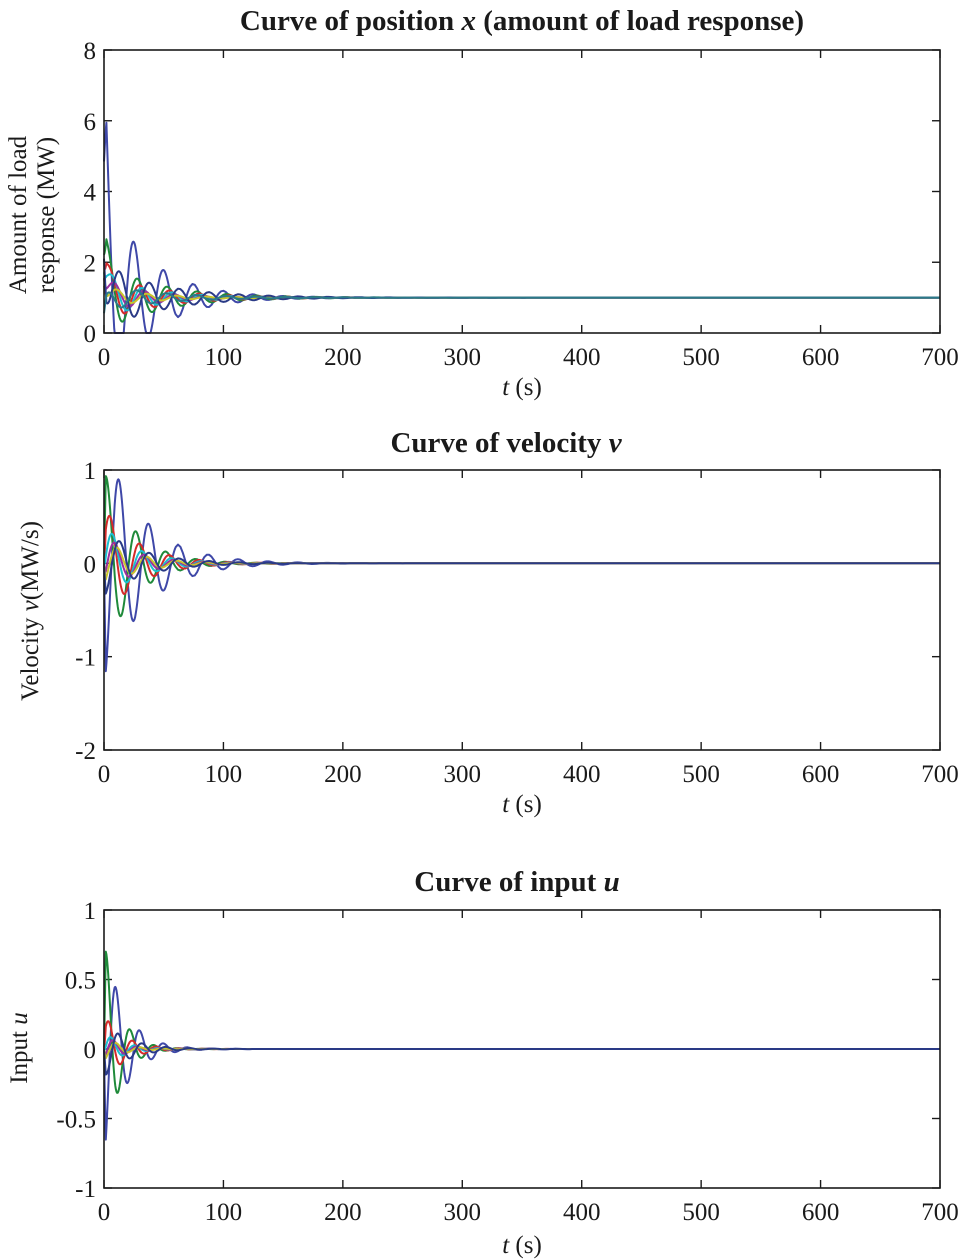  Describe the element at coordinates (90, 193) in the screenshot. I see `y-tick-label: 4` at that location.